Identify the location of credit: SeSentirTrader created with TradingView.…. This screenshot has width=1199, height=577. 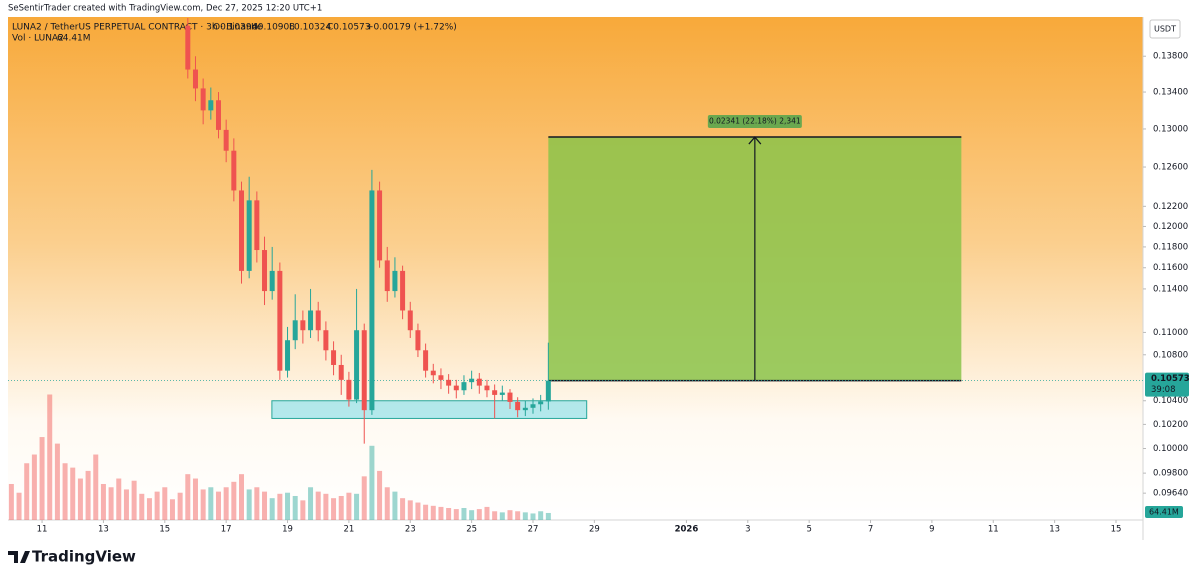
(165, 9).